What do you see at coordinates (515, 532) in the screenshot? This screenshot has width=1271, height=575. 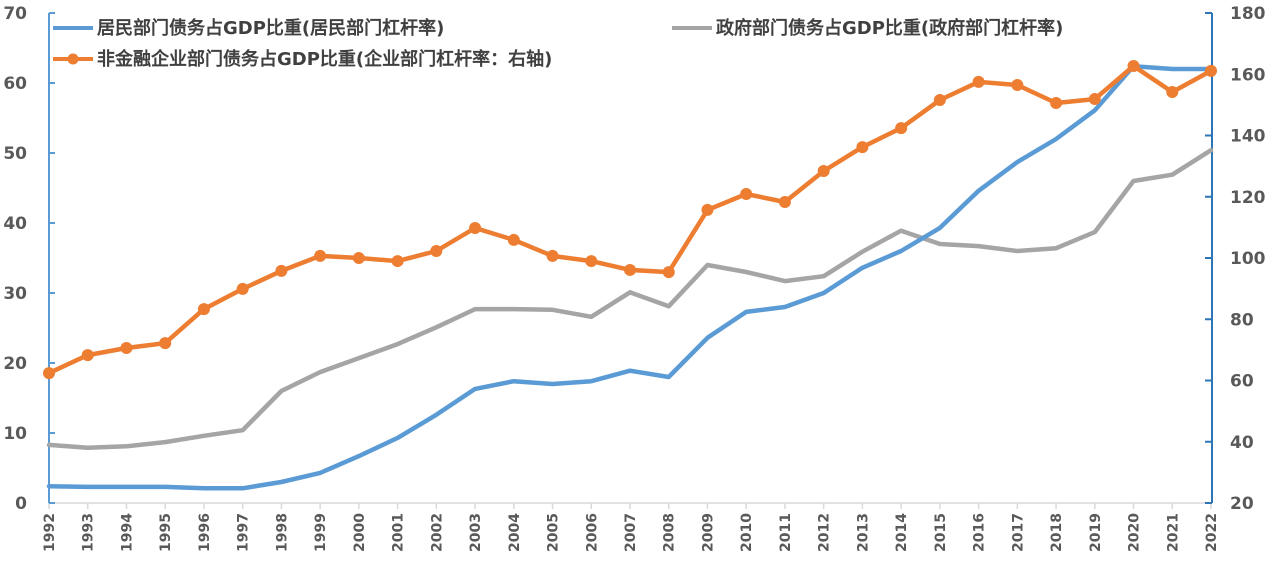 I see `x-tick-label: 2004` at bounding box center [515, 532].